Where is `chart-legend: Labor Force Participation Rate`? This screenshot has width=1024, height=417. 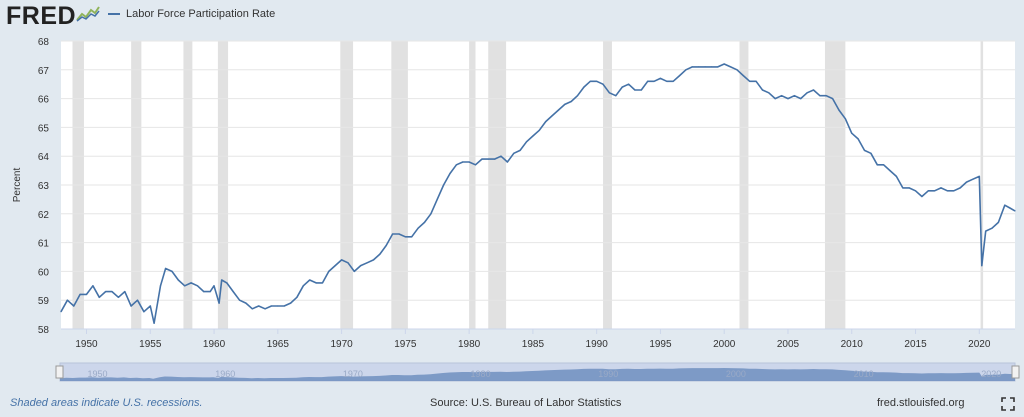
chart-legend: Labor Force Participation Rate is located at coordinates (191, 14).